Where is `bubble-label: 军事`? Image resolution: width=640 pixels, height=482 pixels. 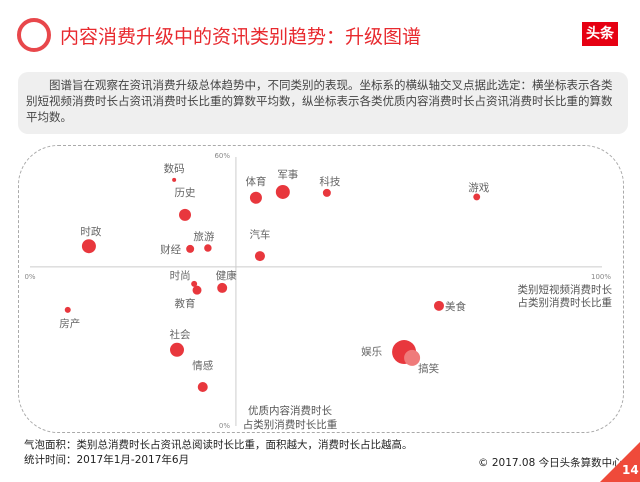
bubble-label: 军事 is located at coordinates (287, 174).